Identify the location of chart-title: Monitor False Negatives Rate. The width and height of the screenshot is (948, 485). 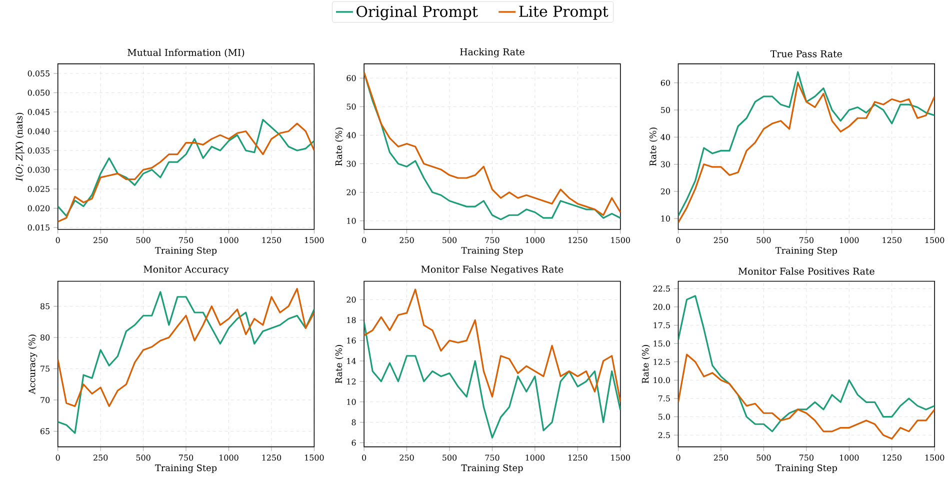
(492, 270).